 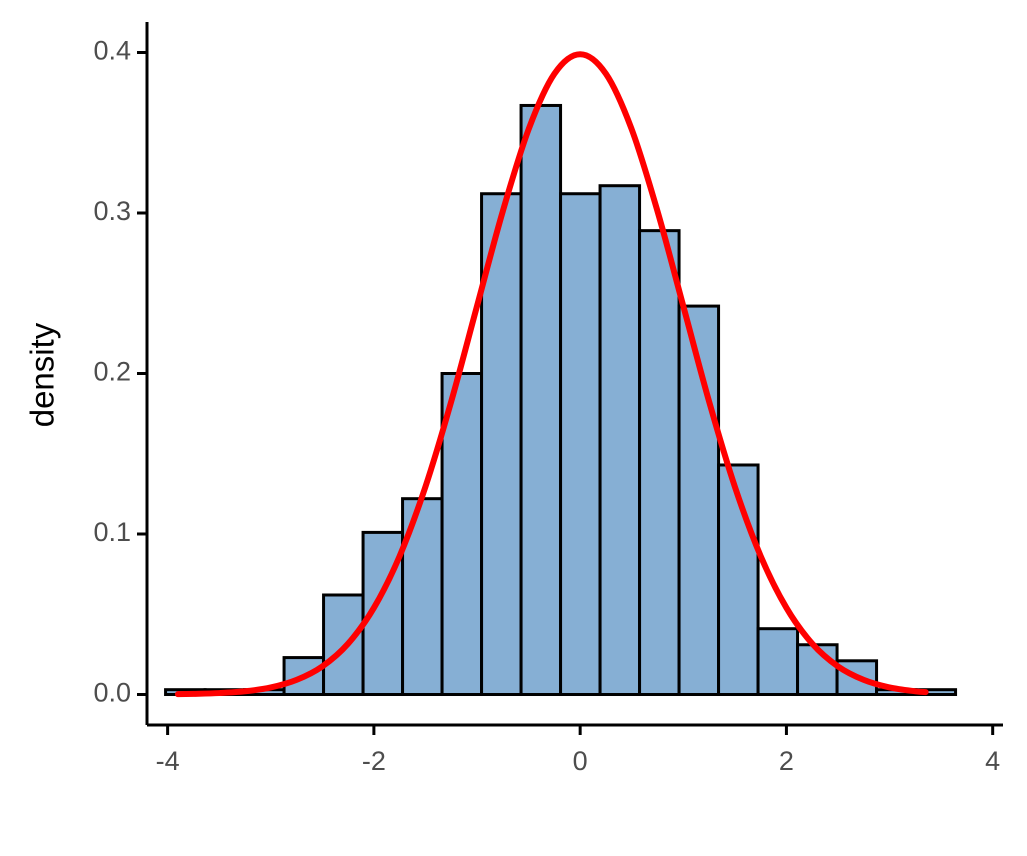 I want to click on y-tick-label: 0.4, so click(x=112, y=51).